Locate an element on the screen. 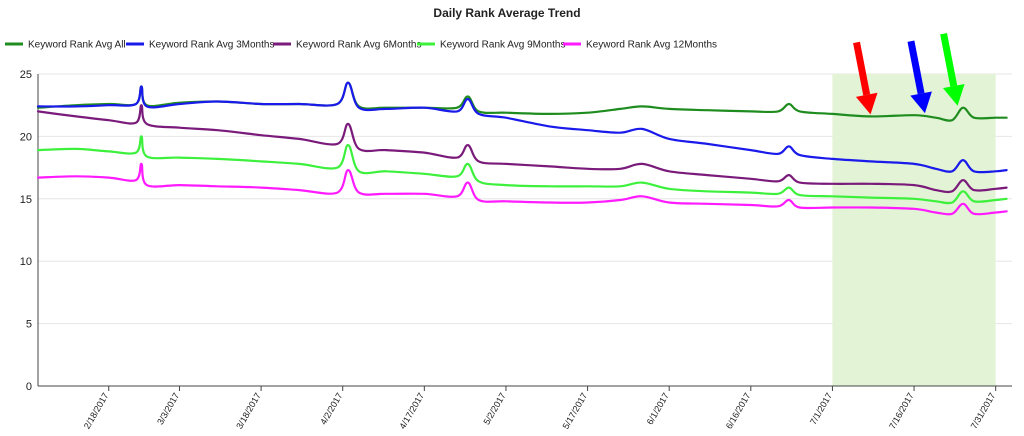 The height and width of the screenshot is (436, 1024). legend-label: Keyword Rank Avg 9Months is located at coordinates (502, 45).